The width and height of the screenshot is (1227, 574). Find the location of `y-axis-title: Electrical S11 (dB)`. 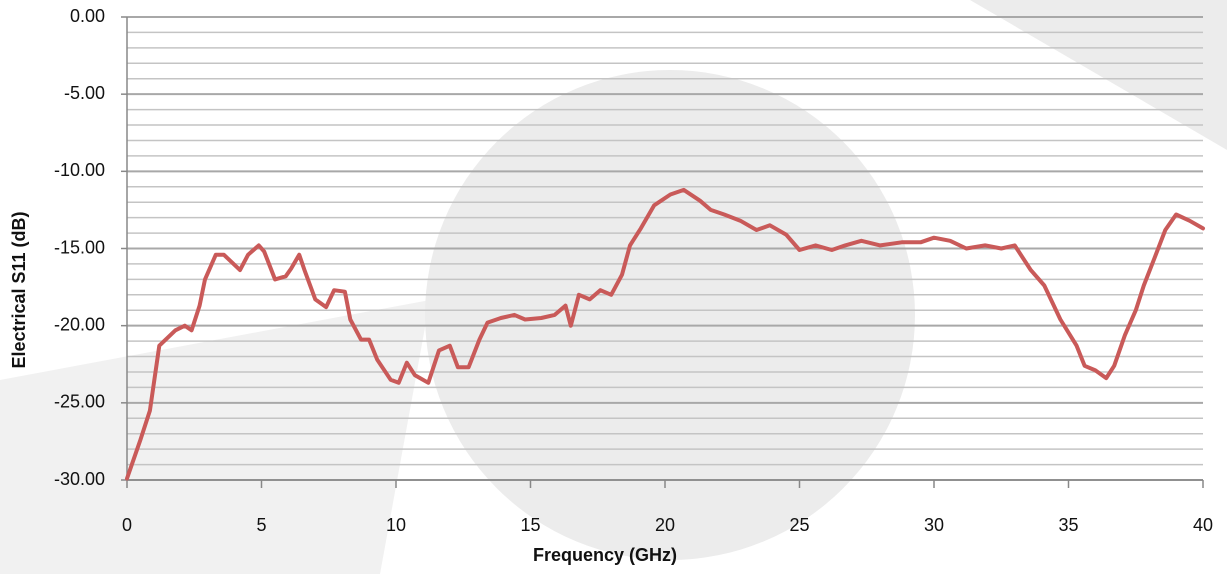

y-axis-title: Electrical S11 (dB) is located at coordinates (19, 289).